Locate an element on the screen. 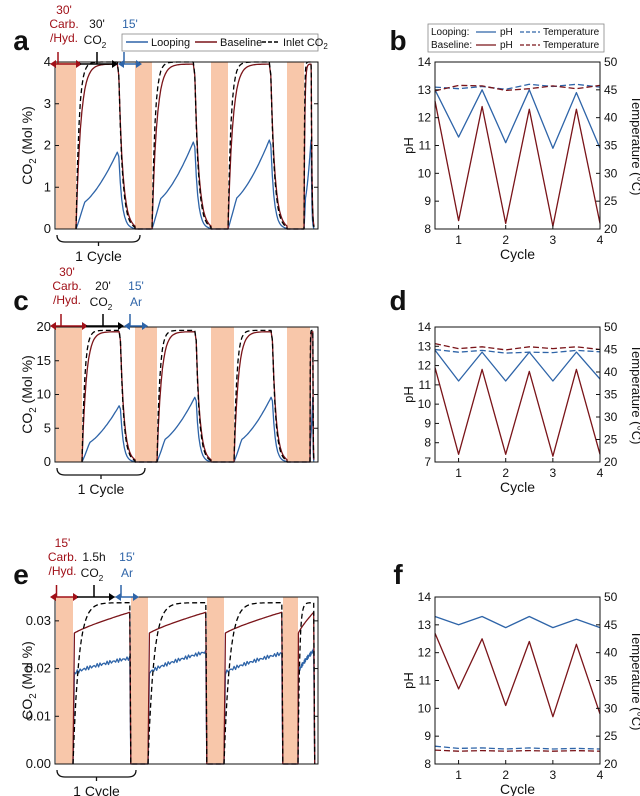 Image resolution: width=640 pixels, height=796 pixels. legend-baseline-temp-label: Temperature is located at coordinates (571, 45).